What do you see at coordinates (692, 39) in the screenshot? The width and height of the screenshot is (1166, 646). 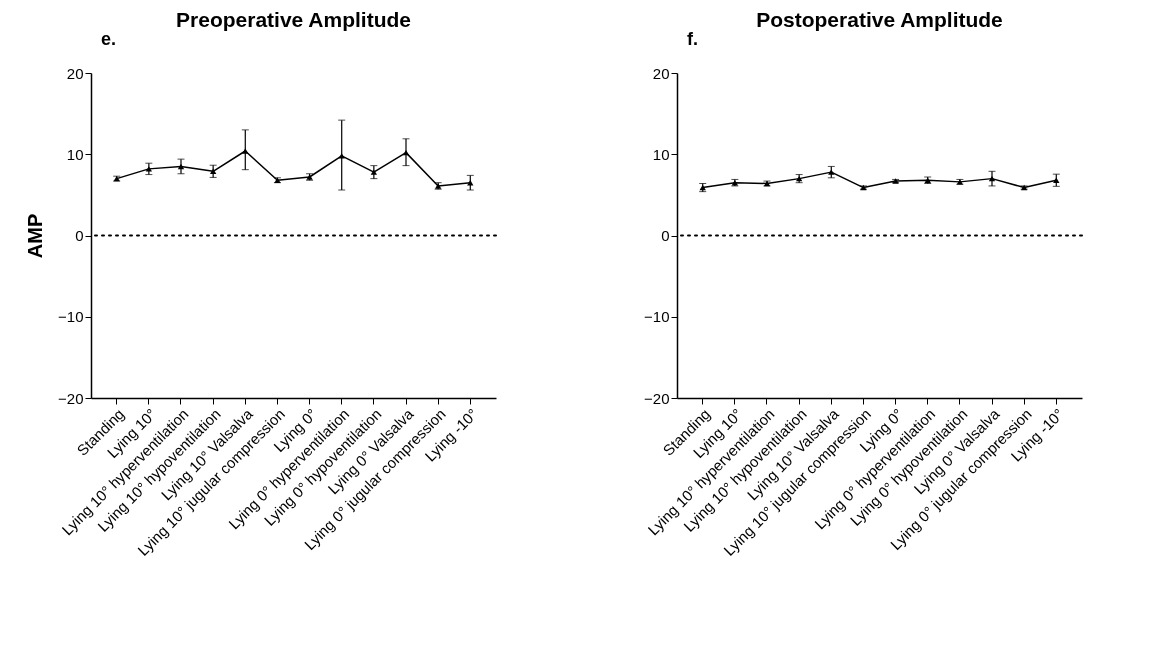 I see `text: f.` at bounding box center [692, 39].